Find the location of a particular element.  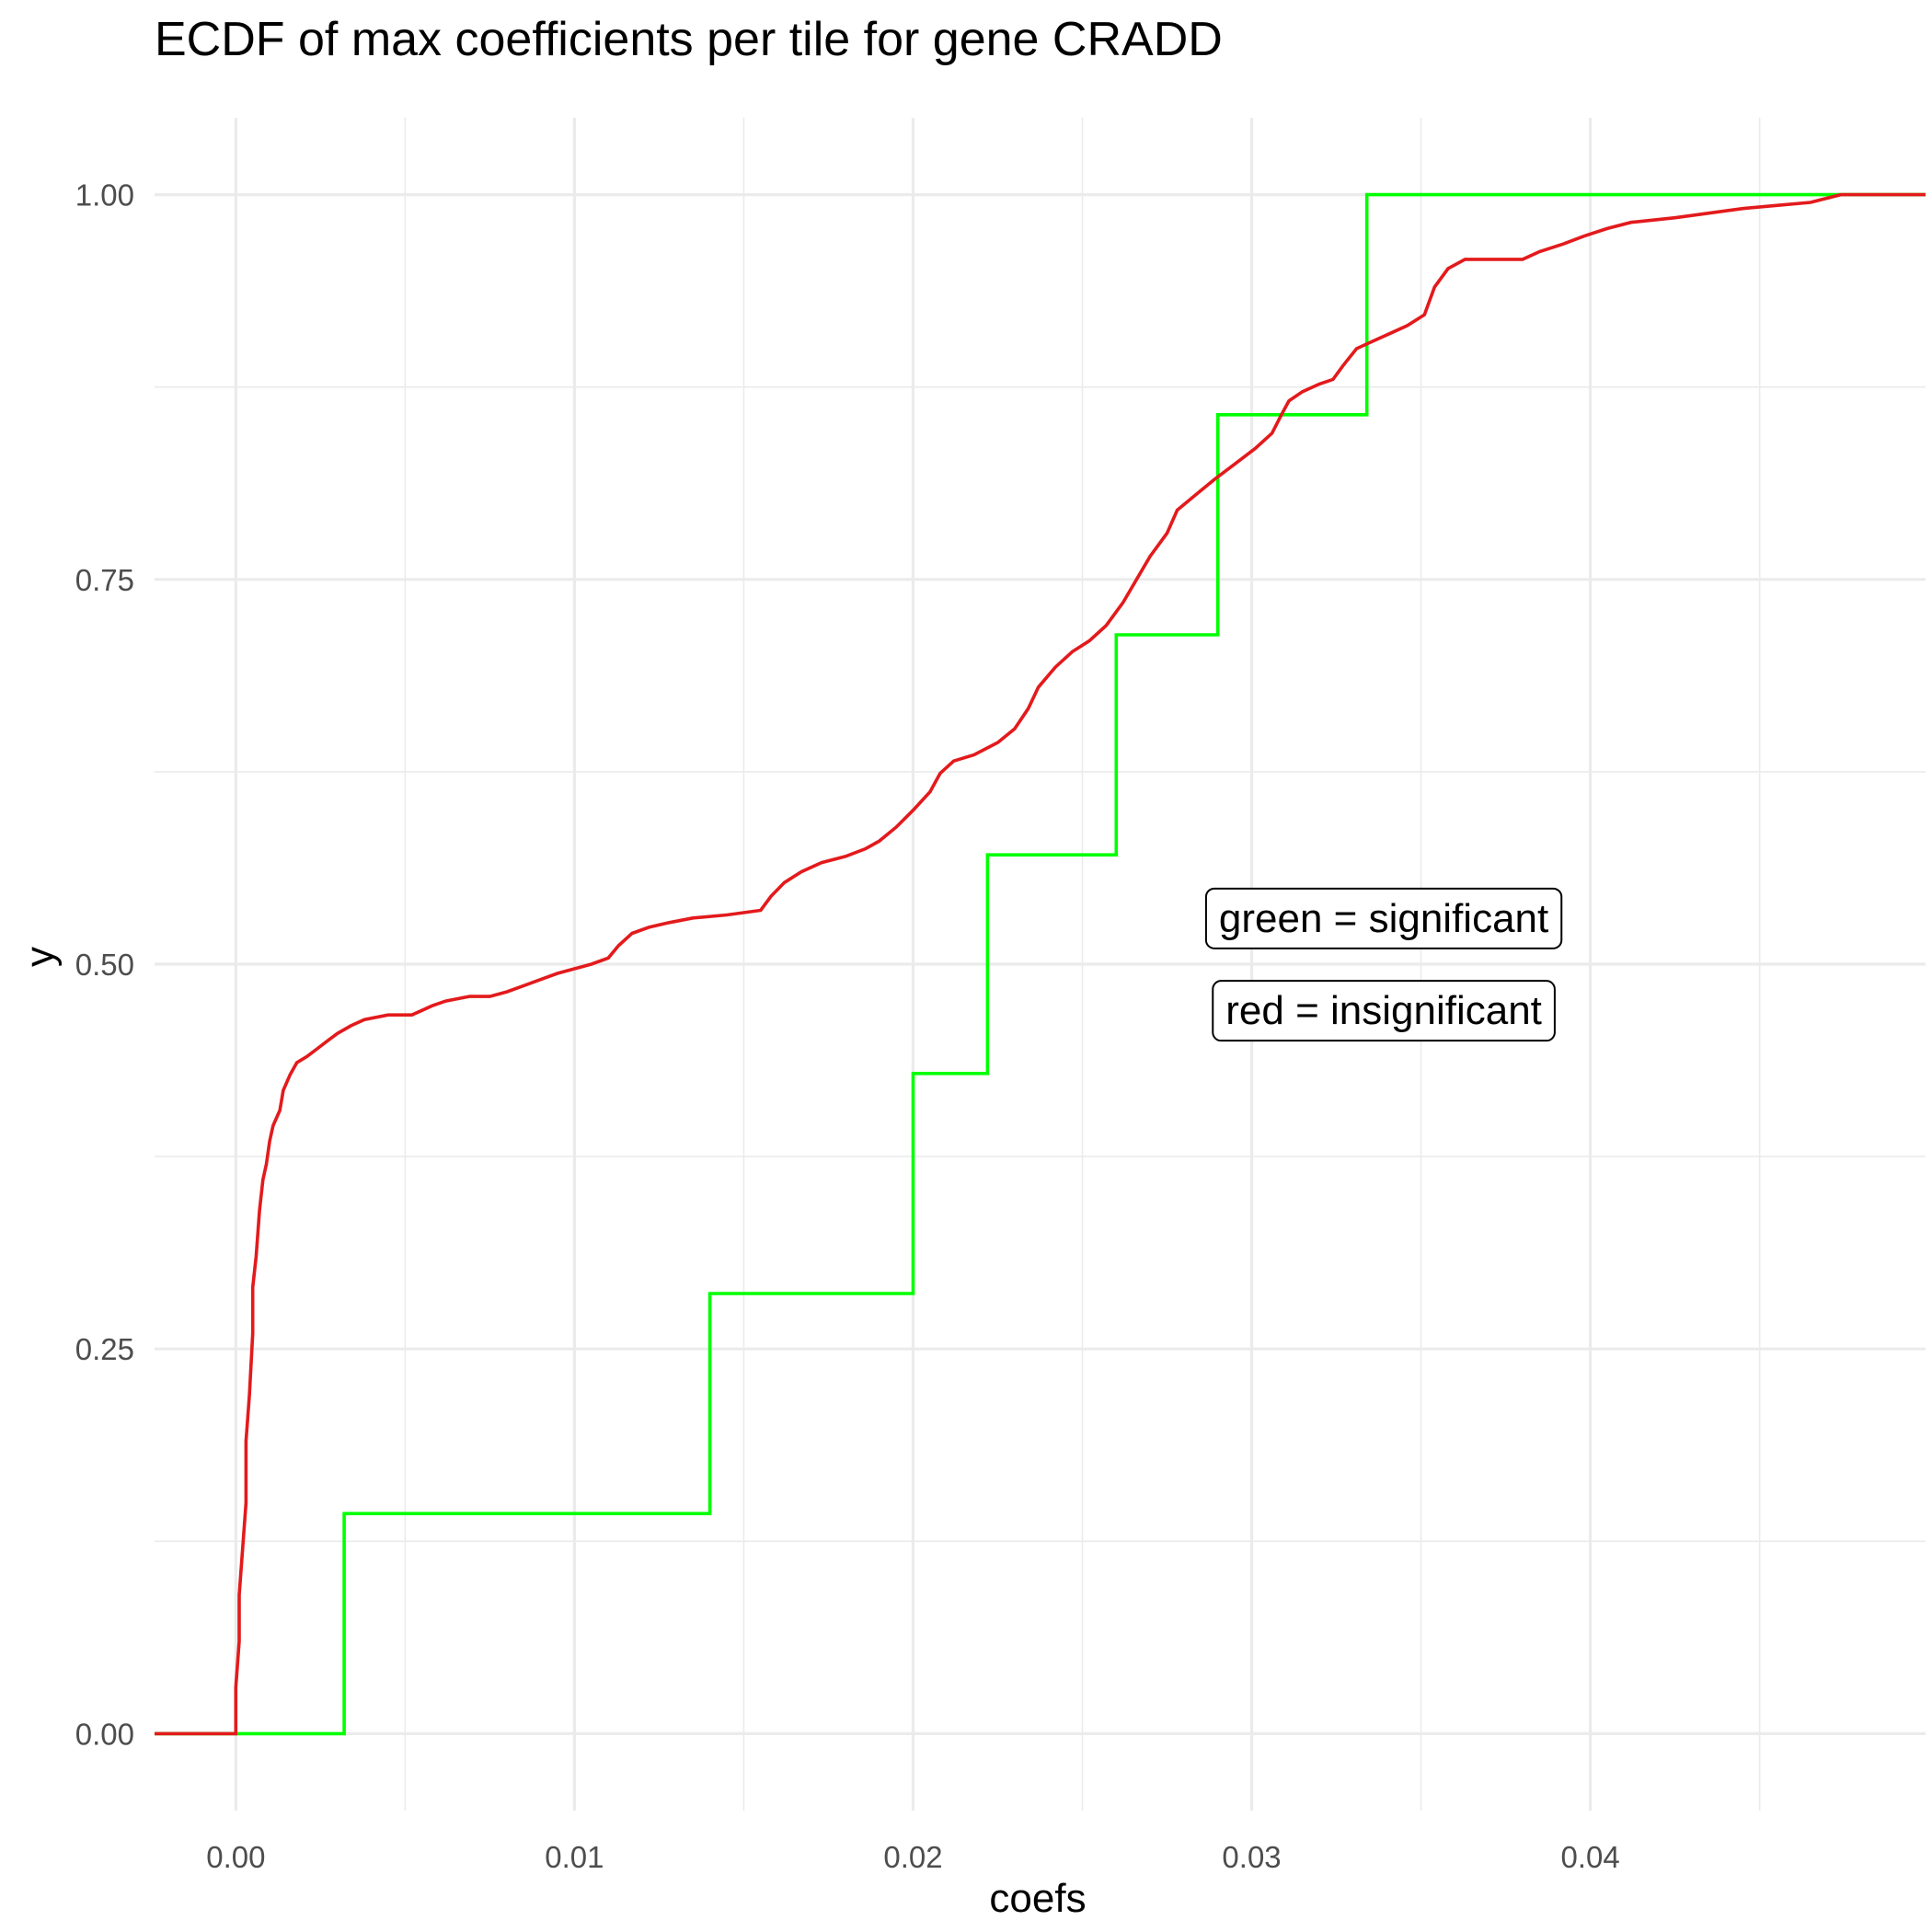

y-tick-label: 0.00 is located at coordinates (104, 1734).